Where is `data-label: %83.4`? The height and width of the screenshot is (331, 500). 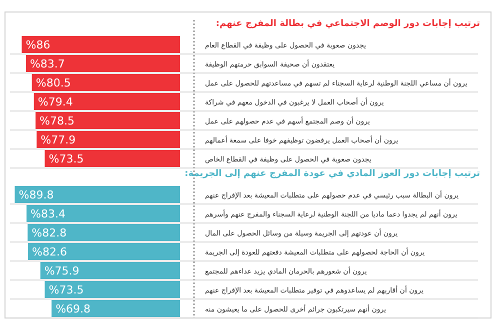
data-label: %83.4 is located at coordinates (48, 214).